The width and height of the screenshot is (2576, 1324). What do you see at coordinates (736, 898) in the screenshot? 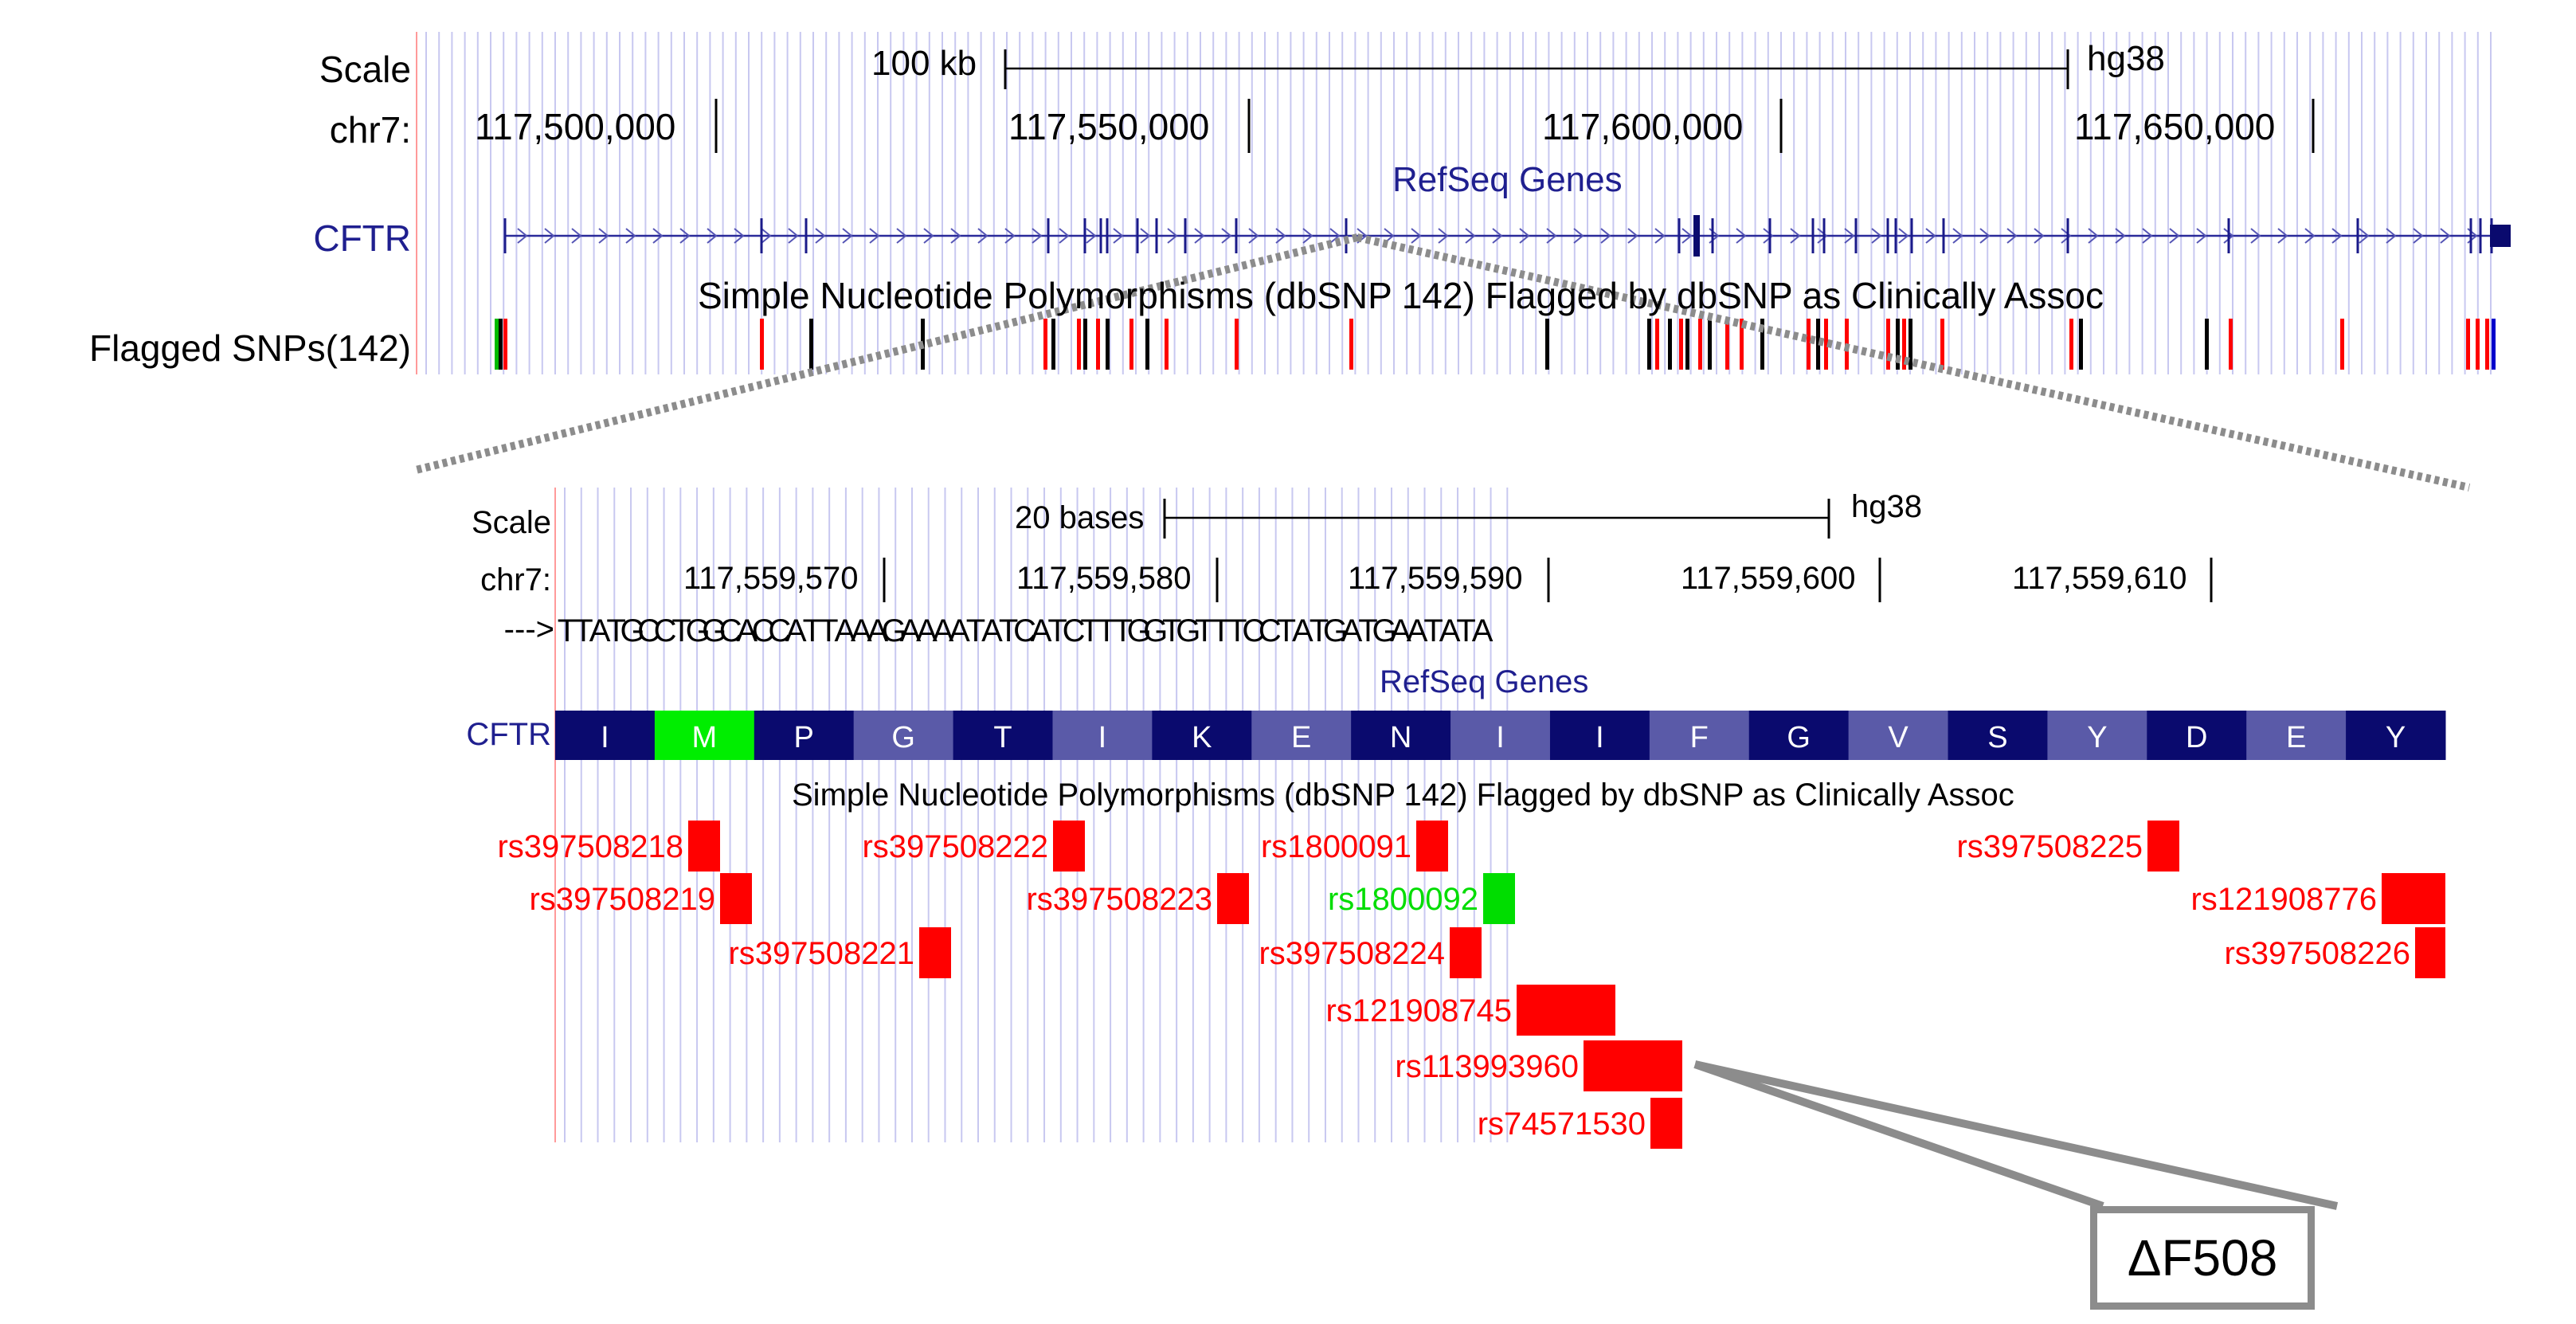
I see `snp-feature-rs397508219` at bounding box center [736, 898].